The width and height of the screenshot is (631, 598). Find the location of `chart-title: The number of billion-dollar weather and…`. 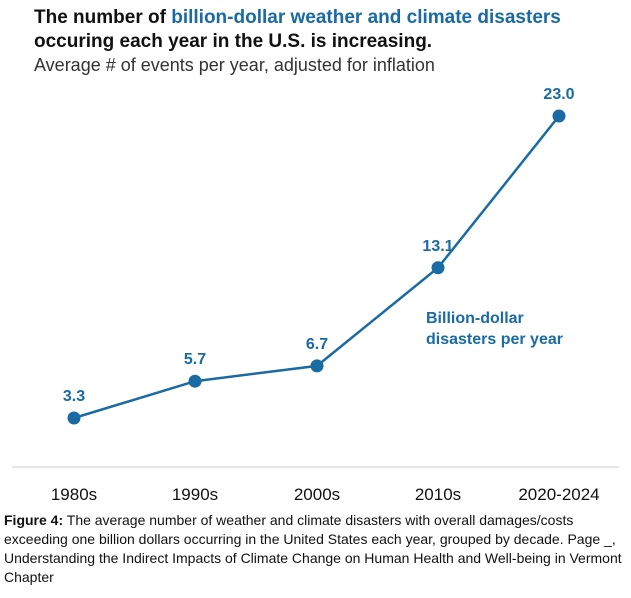

chart-title: The number of billion-dollar weather and… is located at coordinates (297, 30).